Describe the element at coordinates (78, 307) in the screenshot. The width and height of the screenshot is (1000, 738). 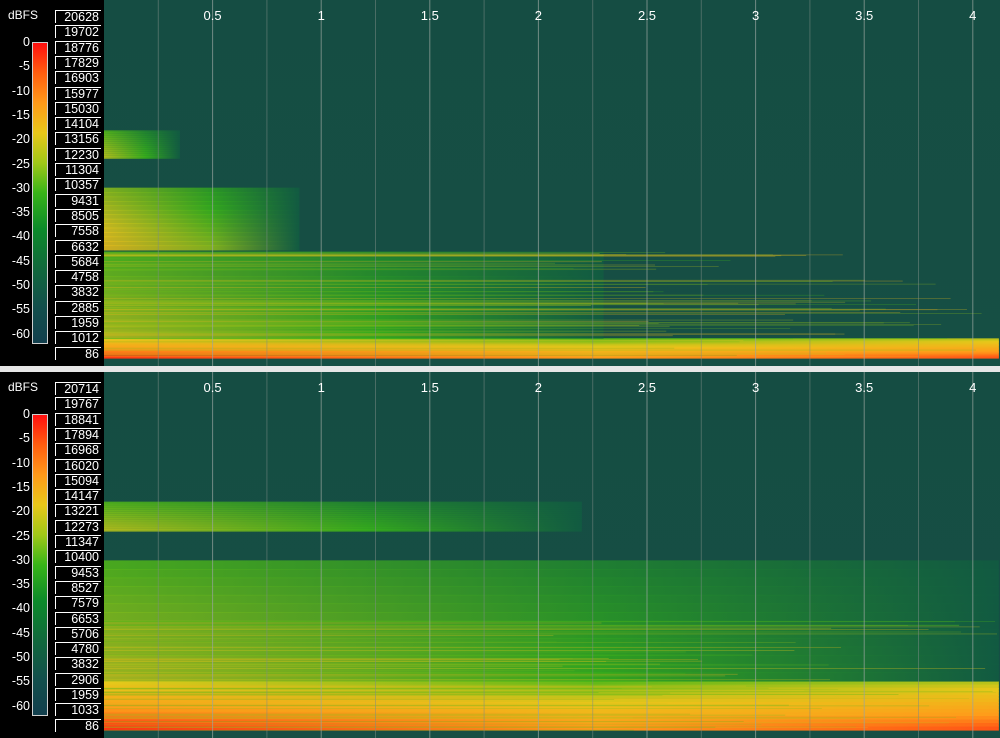
I see `frequency-tick-label: 2885` at that location.